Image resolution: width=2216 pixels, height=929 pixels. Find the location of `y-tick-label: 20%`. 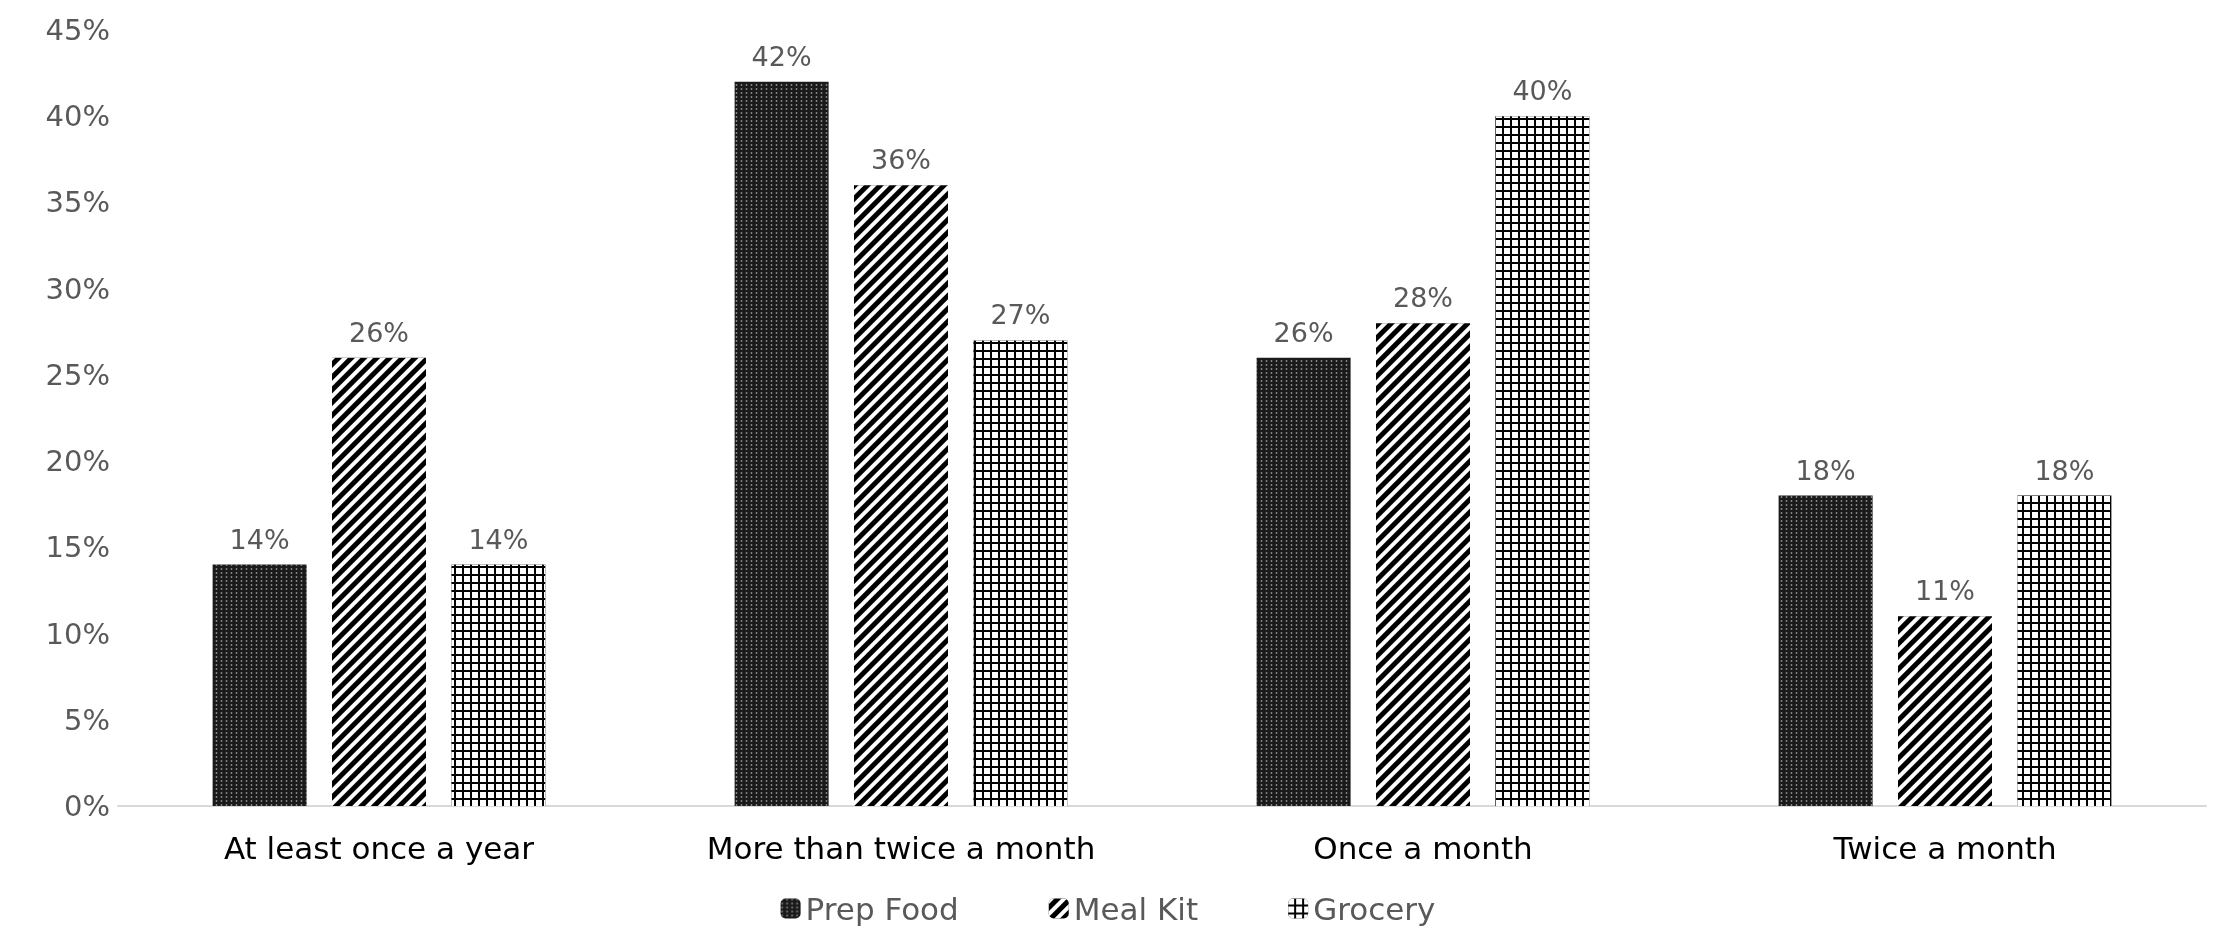

y-tick-label: 20% is located at coordinates (77, 461).